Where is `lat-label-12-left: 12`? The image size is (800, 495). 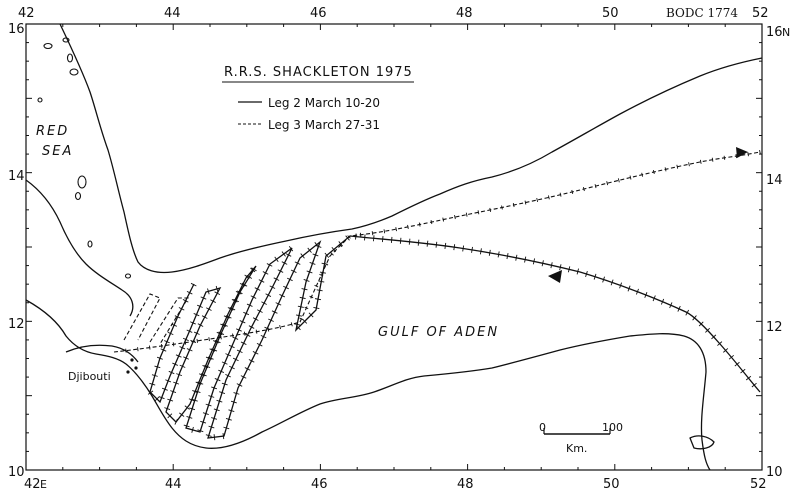
lat-label-12-left: 12 is located at coordinates (16, 324).